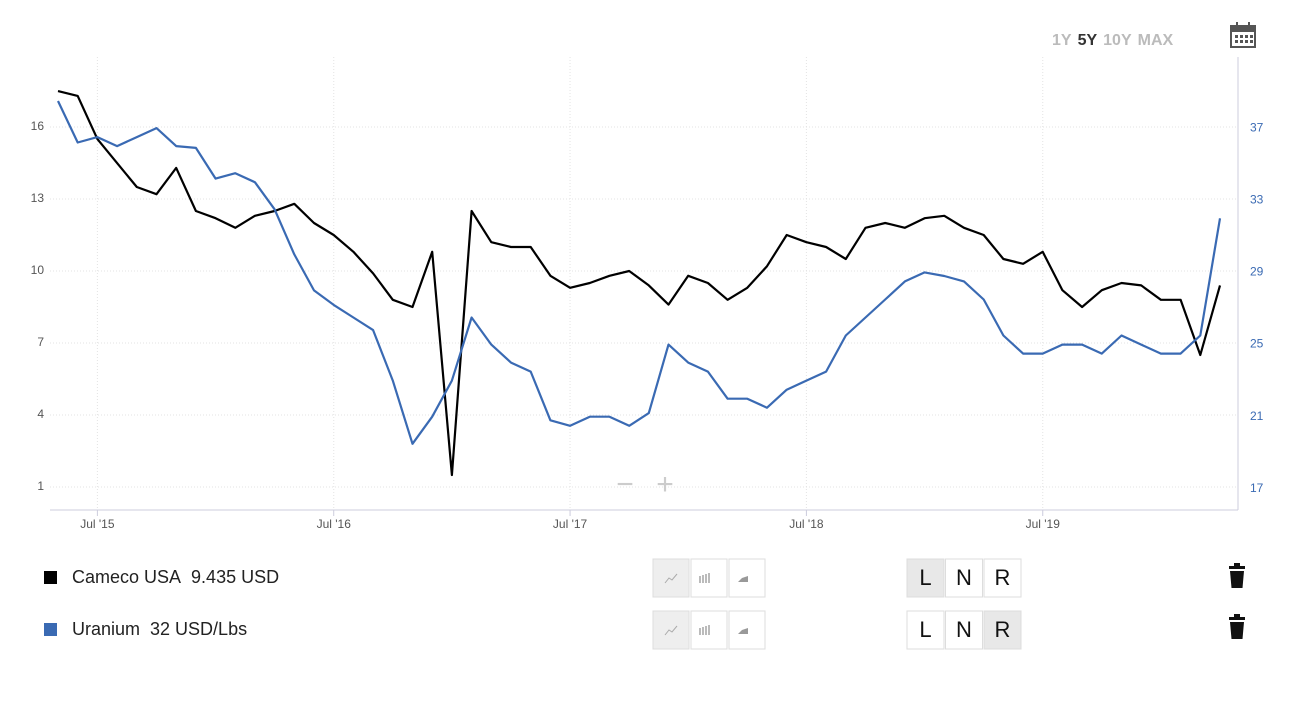 This screenshot has width=1306, height=703. What do you see at coordinates (1062, 40) in the screenshot?
I see `range-button: 1Y` at bounding box center [1062, 40].